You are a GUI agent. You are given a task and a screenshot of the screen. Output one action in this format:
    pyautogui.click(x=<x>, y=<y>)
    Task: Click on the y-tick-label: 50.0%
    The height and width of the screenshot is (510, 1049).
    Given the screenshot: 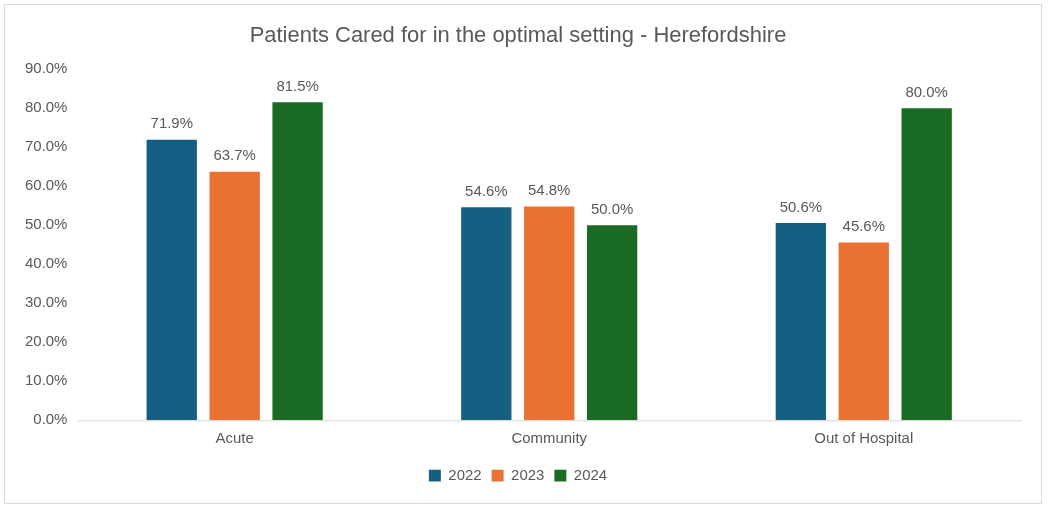 What is the action you would take?
    pyautogui.click(x=46, y=224)
    